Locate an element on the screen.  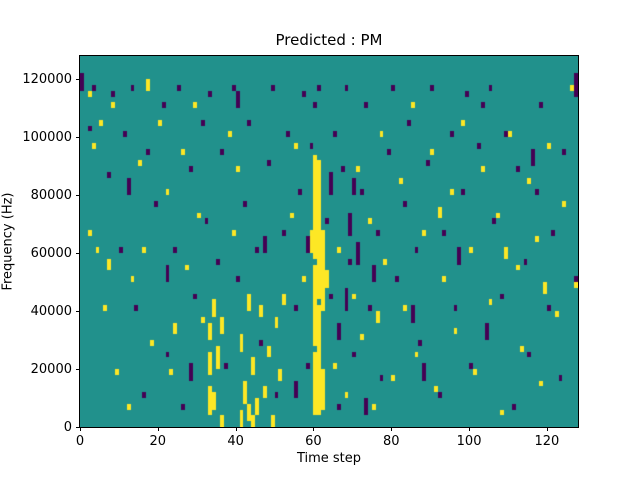
x-tick-label: 120 is located at coordinates (547, 441).